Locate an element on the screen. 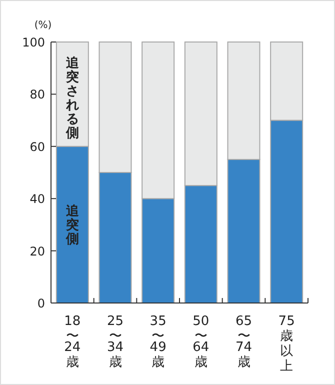  y-tick-label: 60 is located at coordinates (37, 147).